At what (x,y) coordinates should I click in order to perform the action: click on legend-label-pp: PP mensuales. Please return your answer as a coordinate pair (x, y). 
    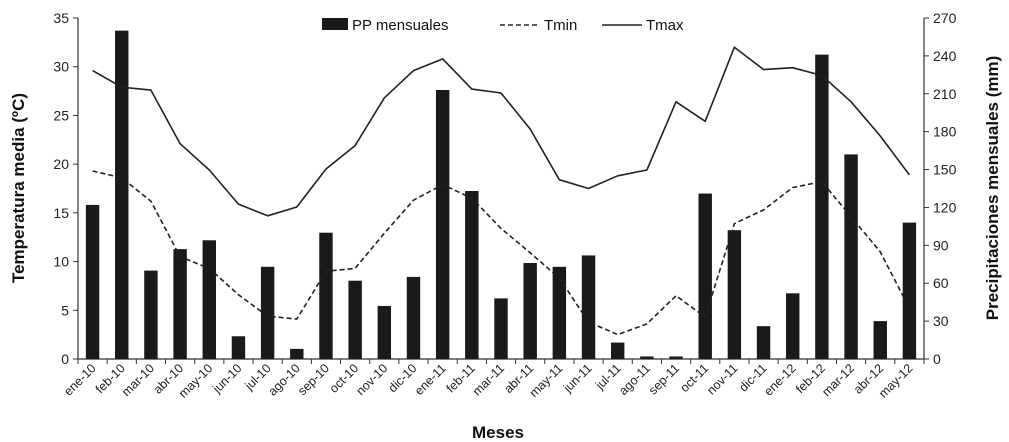
    Looking at the image, I should click on (400, 25).